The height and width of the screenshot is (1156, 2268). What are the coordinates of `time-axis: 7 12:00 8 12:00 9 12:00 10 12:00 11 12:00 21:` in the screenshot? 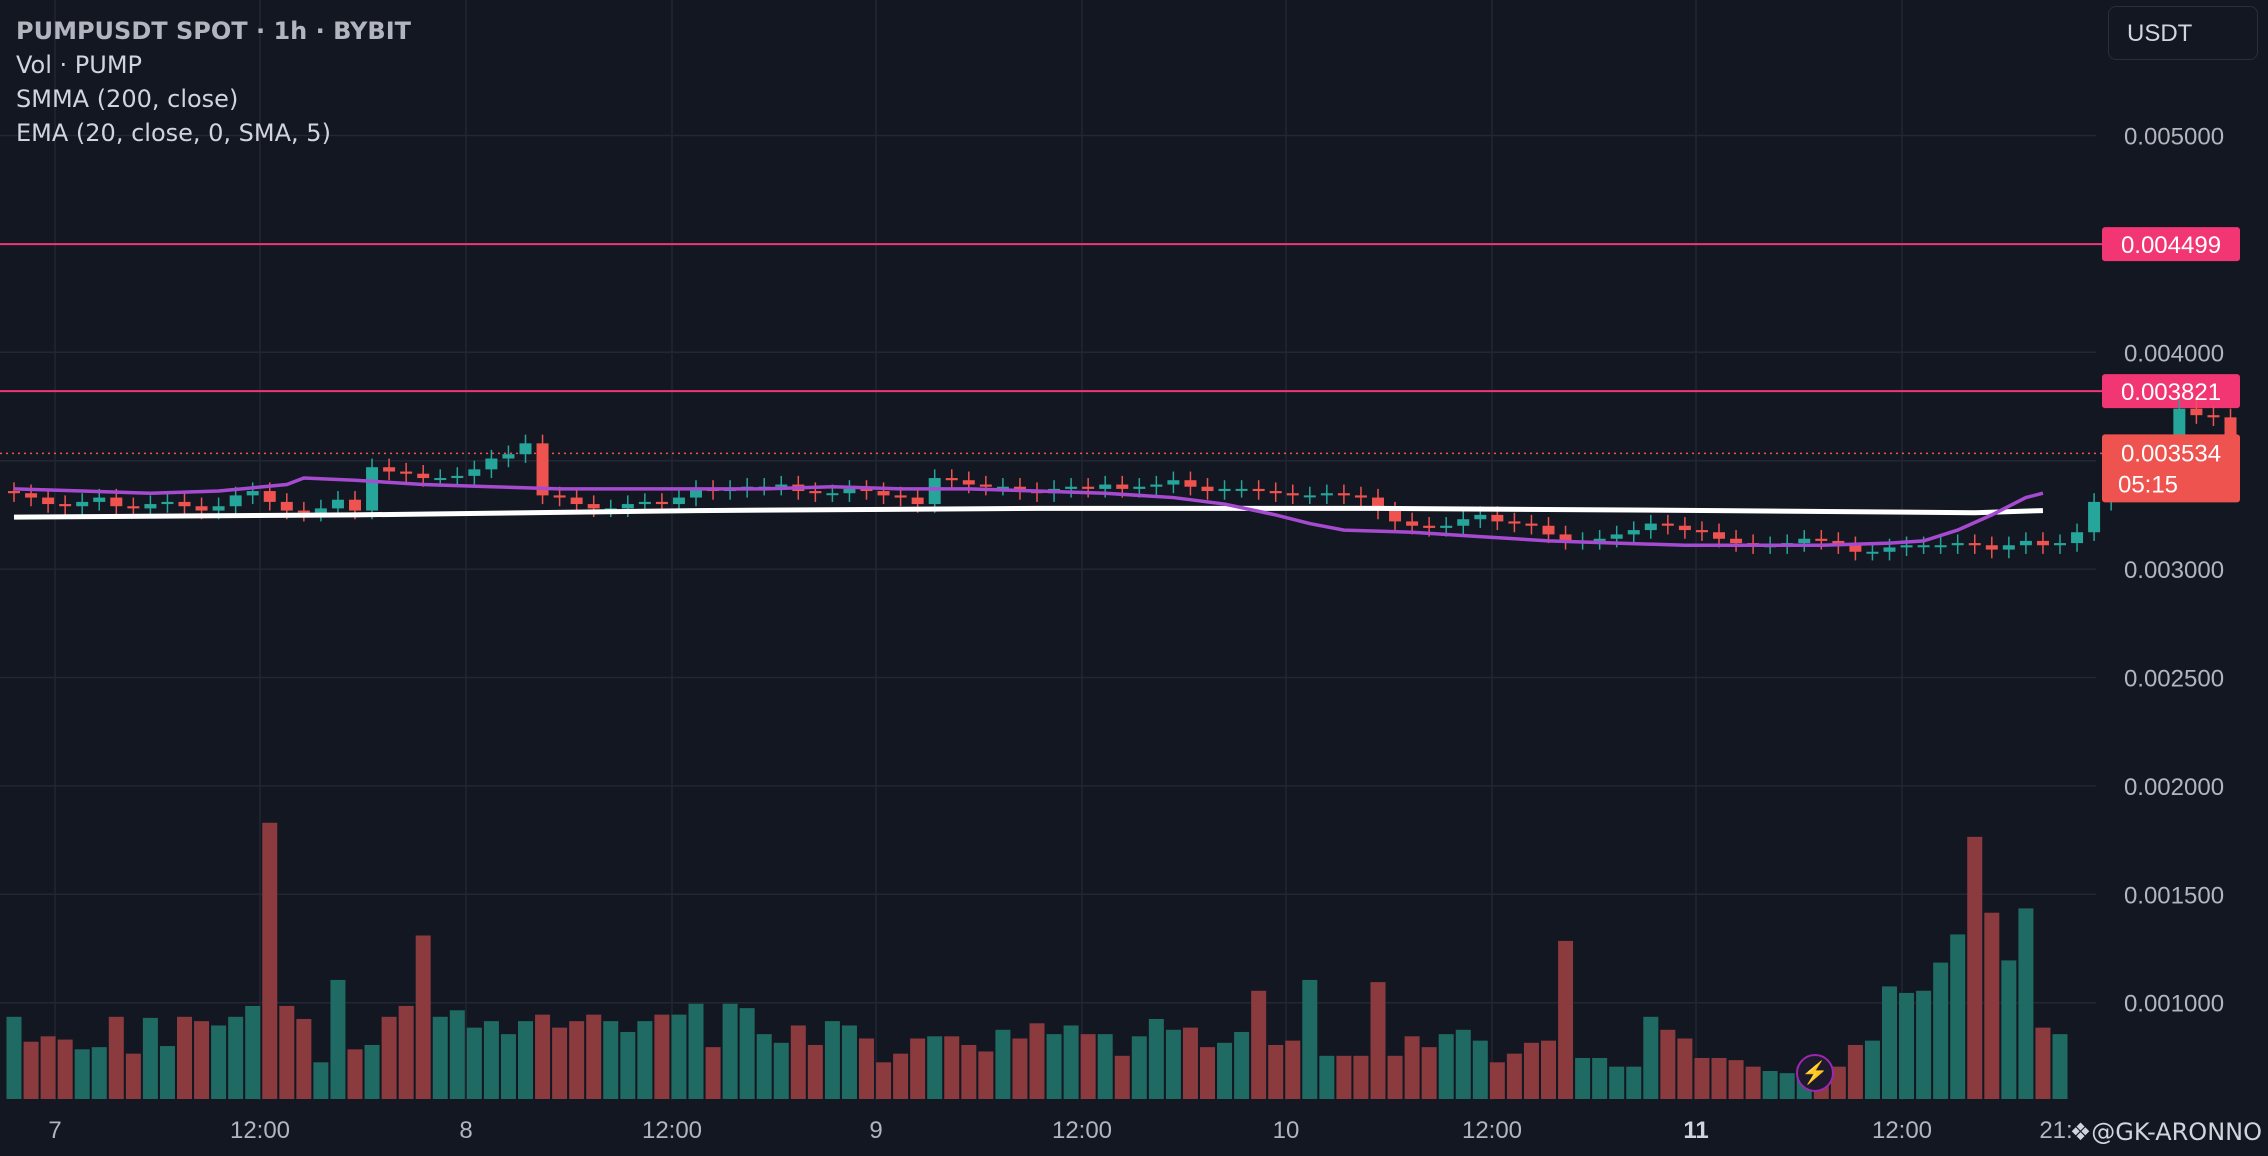 It's located at (1060, 1130).